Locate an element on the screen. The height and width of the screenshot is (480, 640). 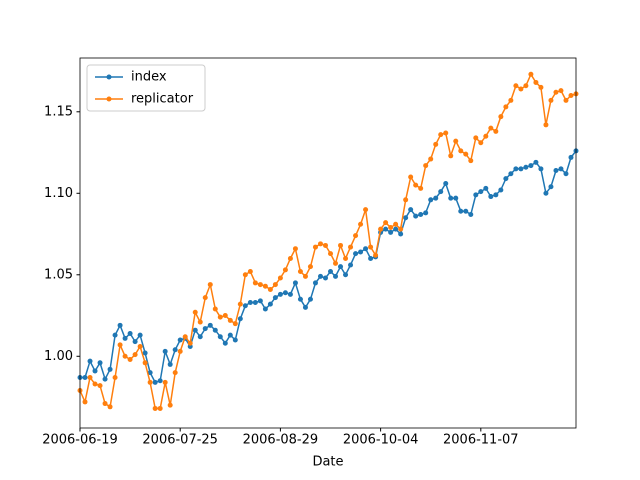
legend-label: replicator is located at coordinates (162, 99).